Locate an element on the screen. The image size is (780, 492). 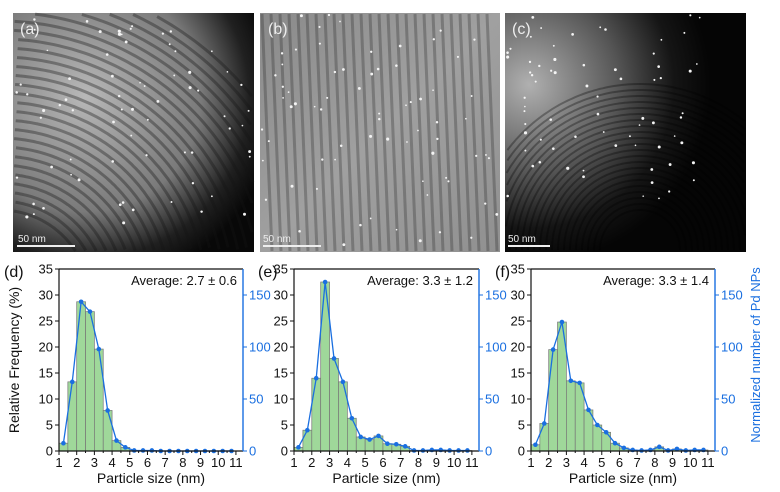
y-tick-label: 10 is located at coordinates (281, 399).